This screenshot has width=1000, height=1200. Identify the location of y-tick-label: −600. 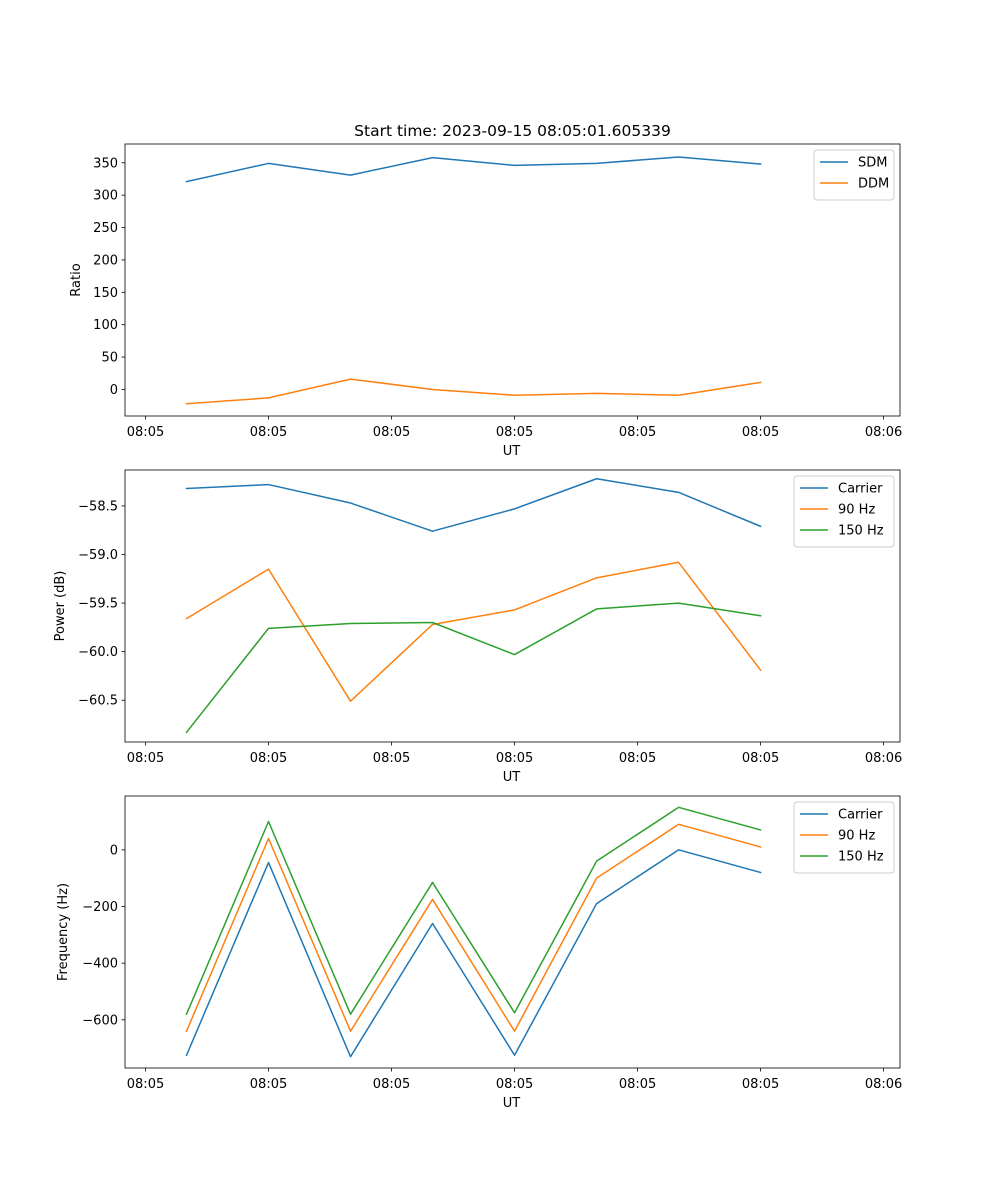
(100, 1020).